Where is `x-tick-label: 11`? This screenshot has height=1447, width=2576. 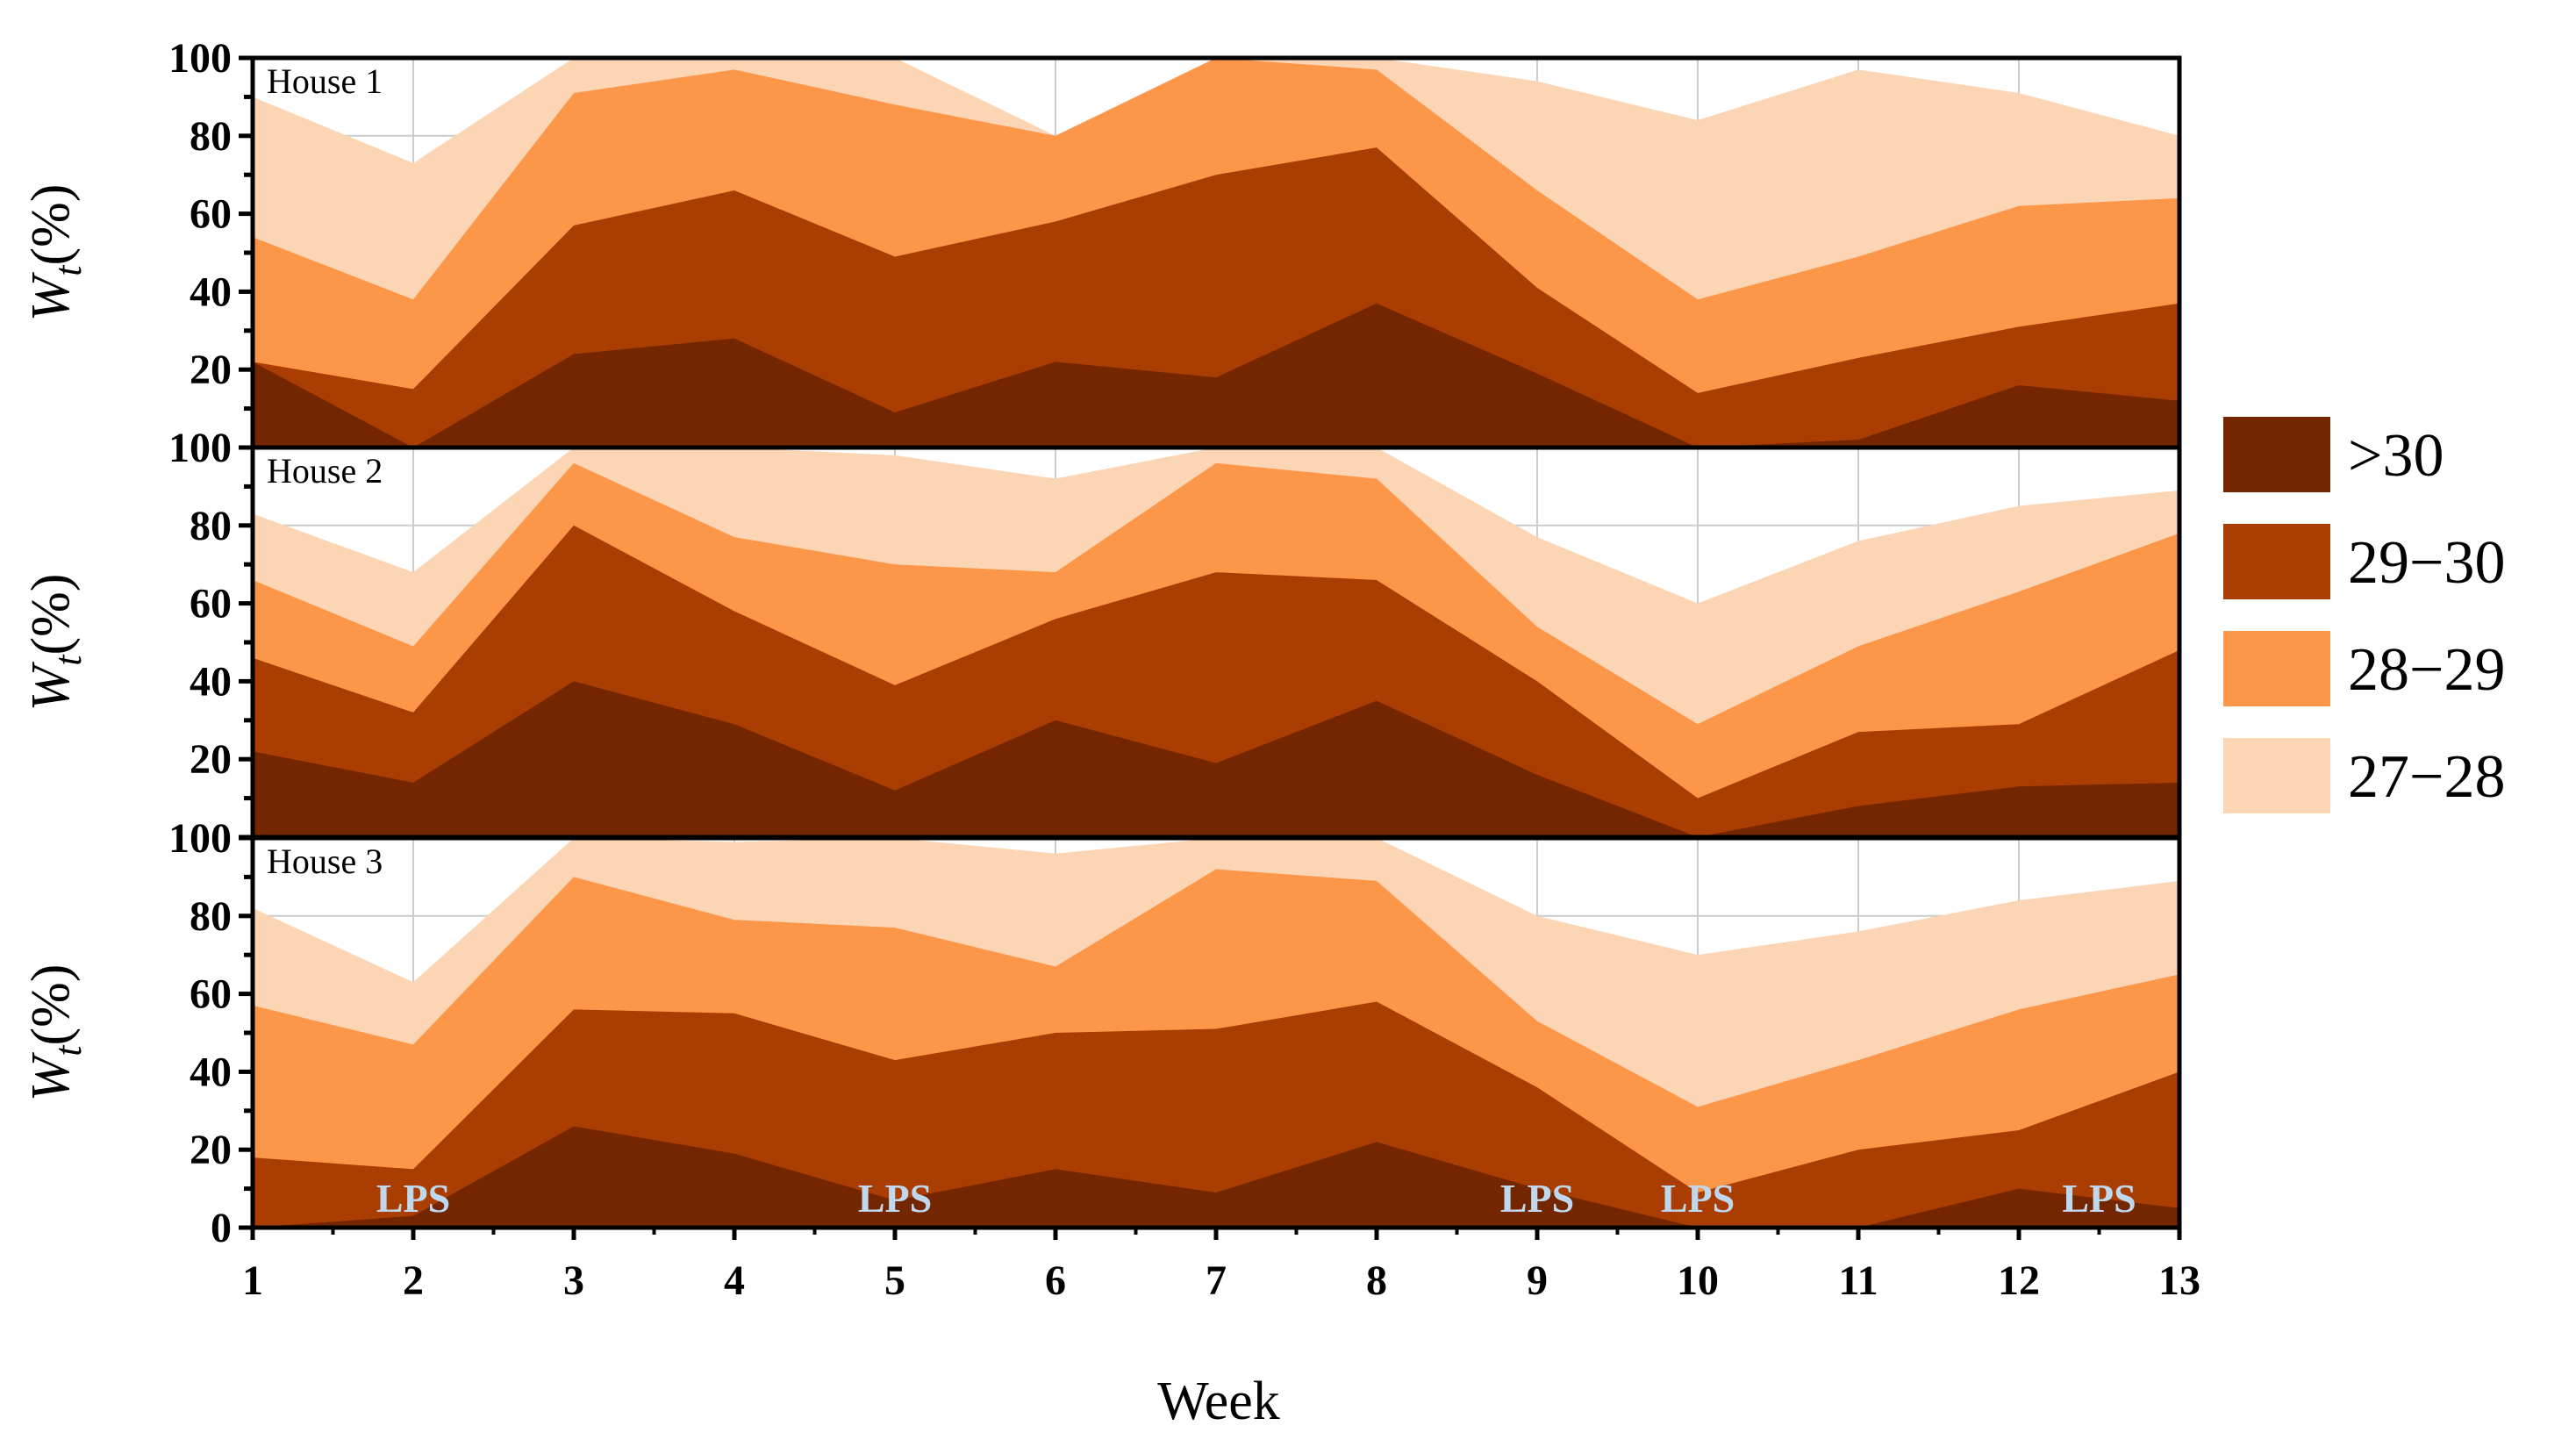 x-tick-label: 11 is located at coordinates (1858, 1280).